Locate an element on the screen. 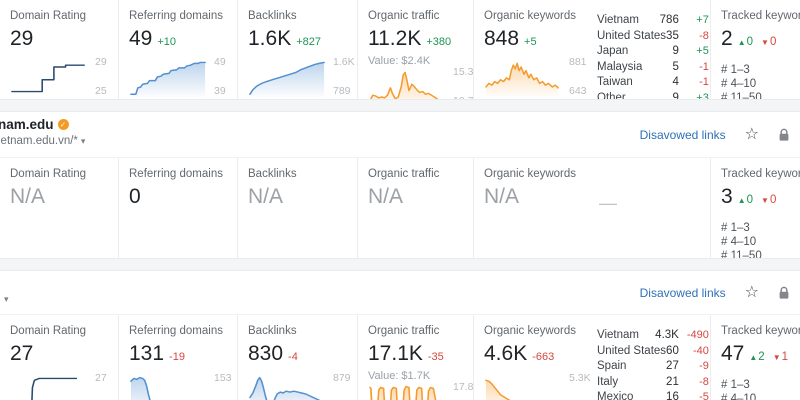 The width and height of the screenshot is (800, 400). country-value: 35 is located at coordinates (672, 35).